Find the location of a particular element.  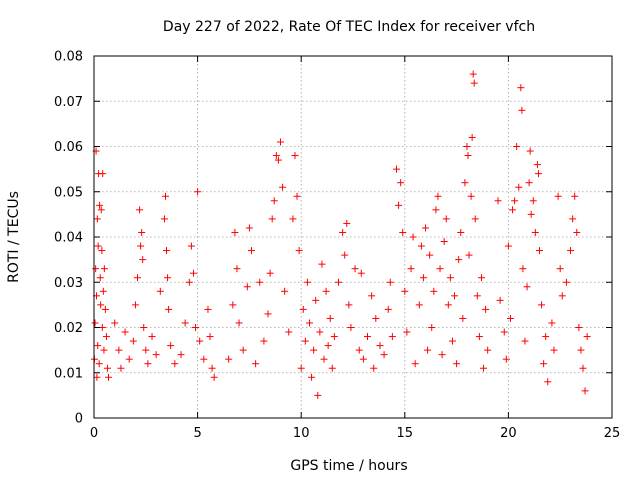

y-tick-label: 0.01 is located at coordinates (68, 373).